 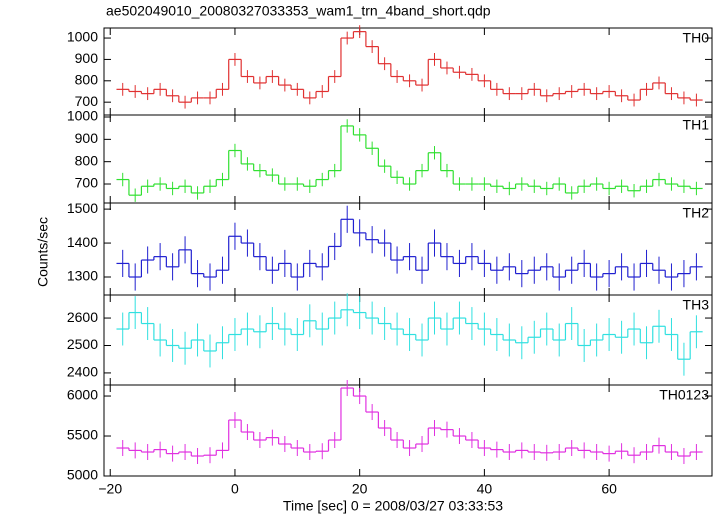 What do you see at coordinates (82, 475) in the screenshot?
I see `y-tick-label: 5000` at bounding box center [82, 475].